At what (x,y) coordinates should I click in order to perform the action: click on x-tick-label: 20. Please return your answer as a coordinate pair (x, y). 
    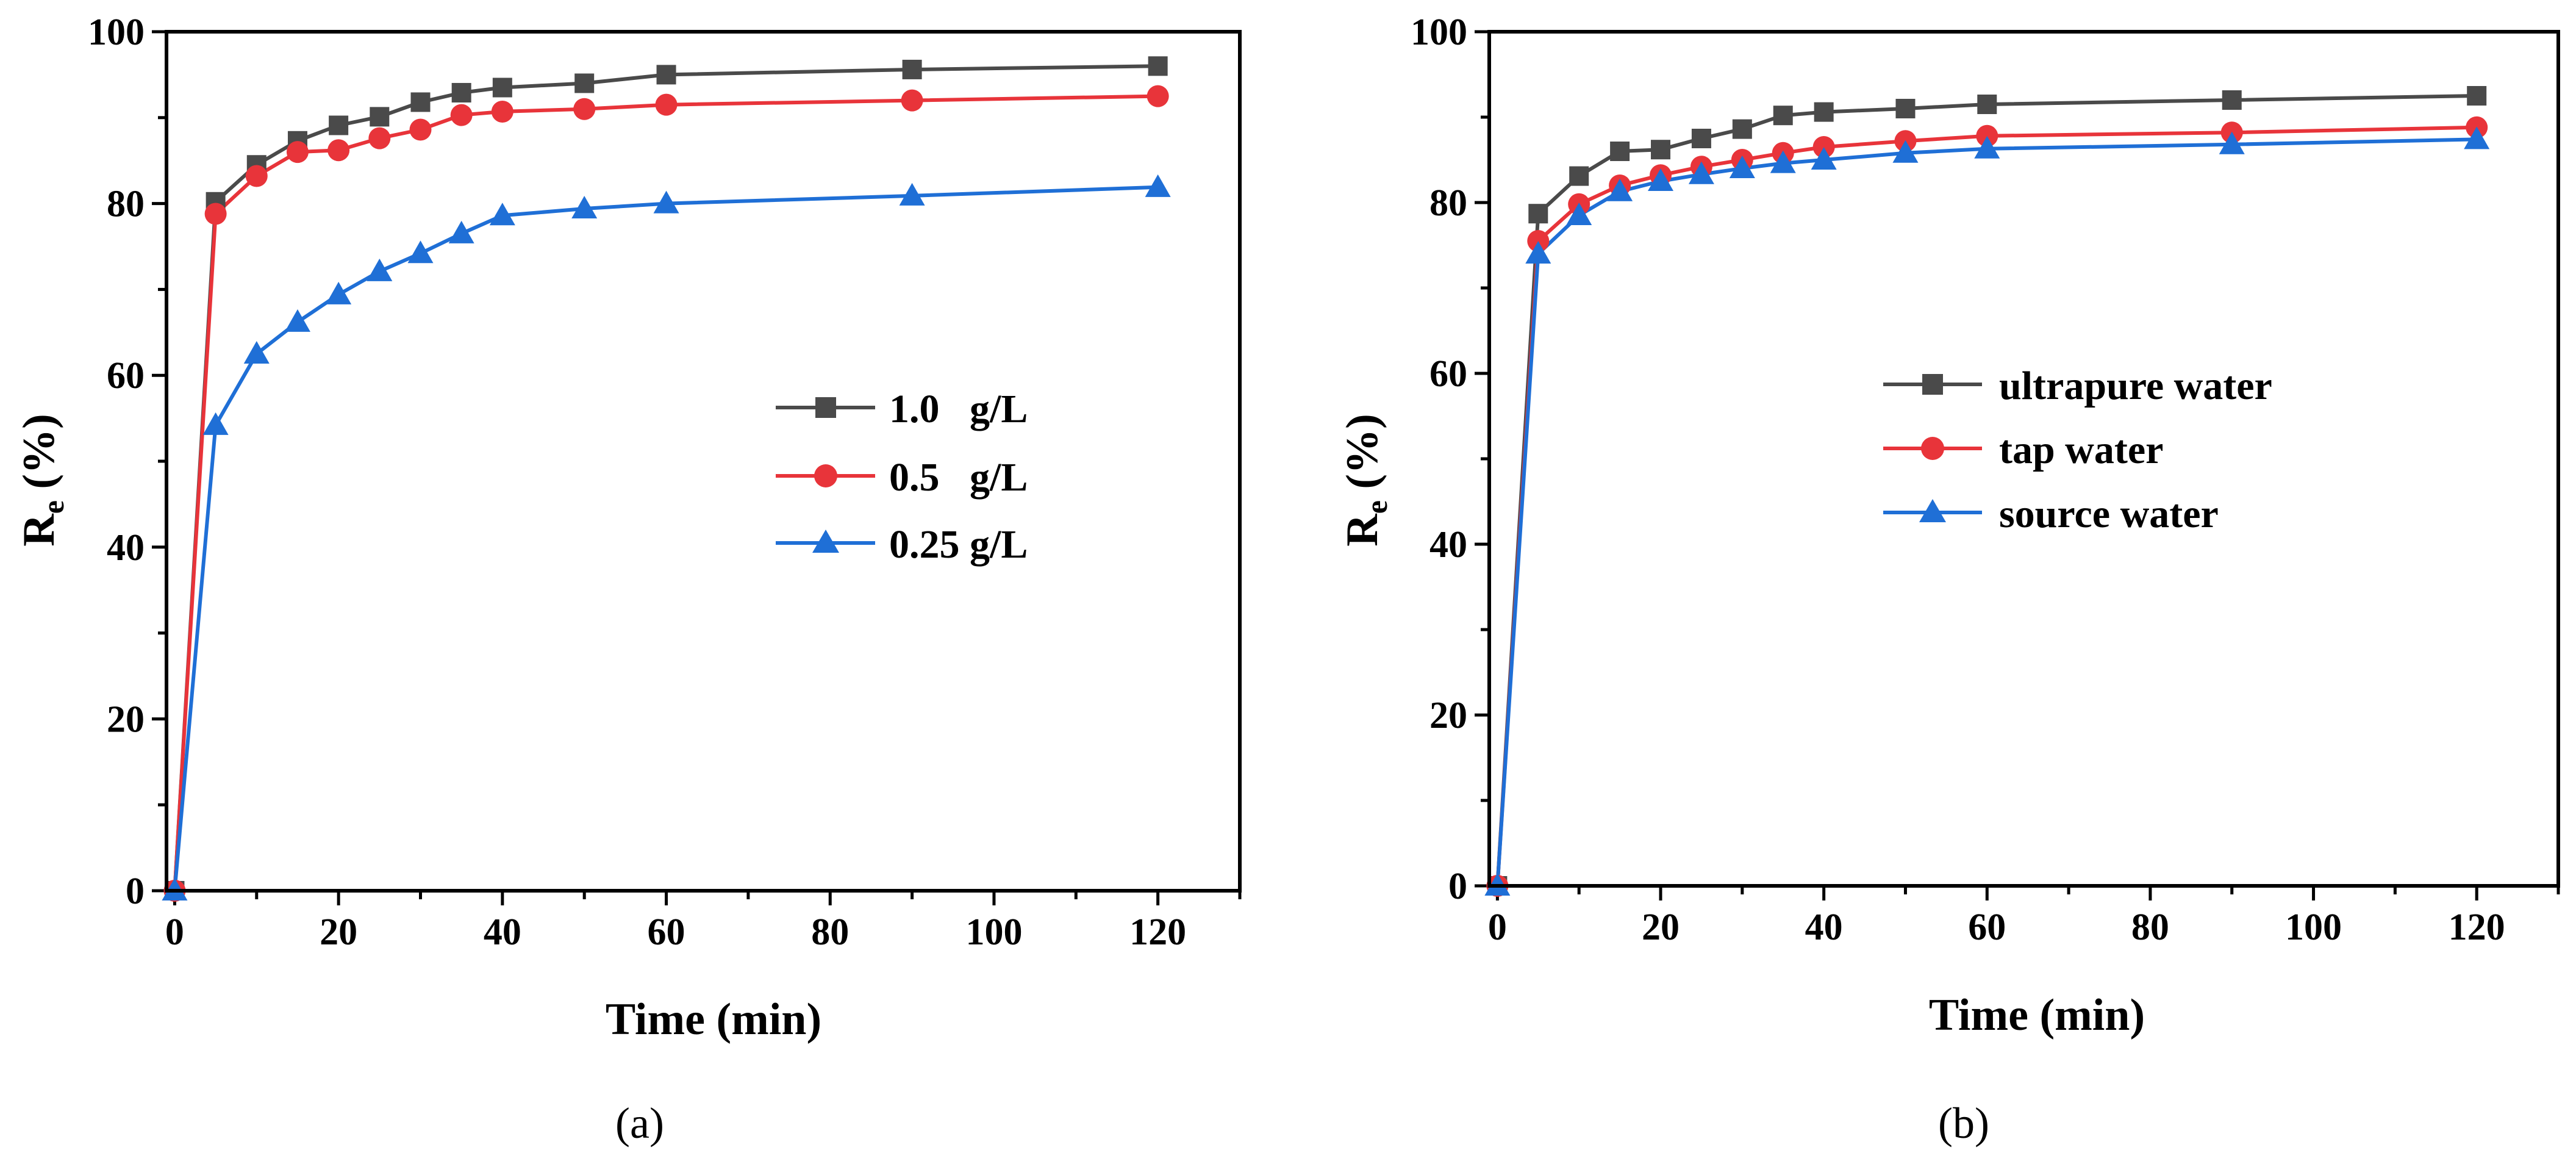
    Looking at the image, I should click on (338, 932).